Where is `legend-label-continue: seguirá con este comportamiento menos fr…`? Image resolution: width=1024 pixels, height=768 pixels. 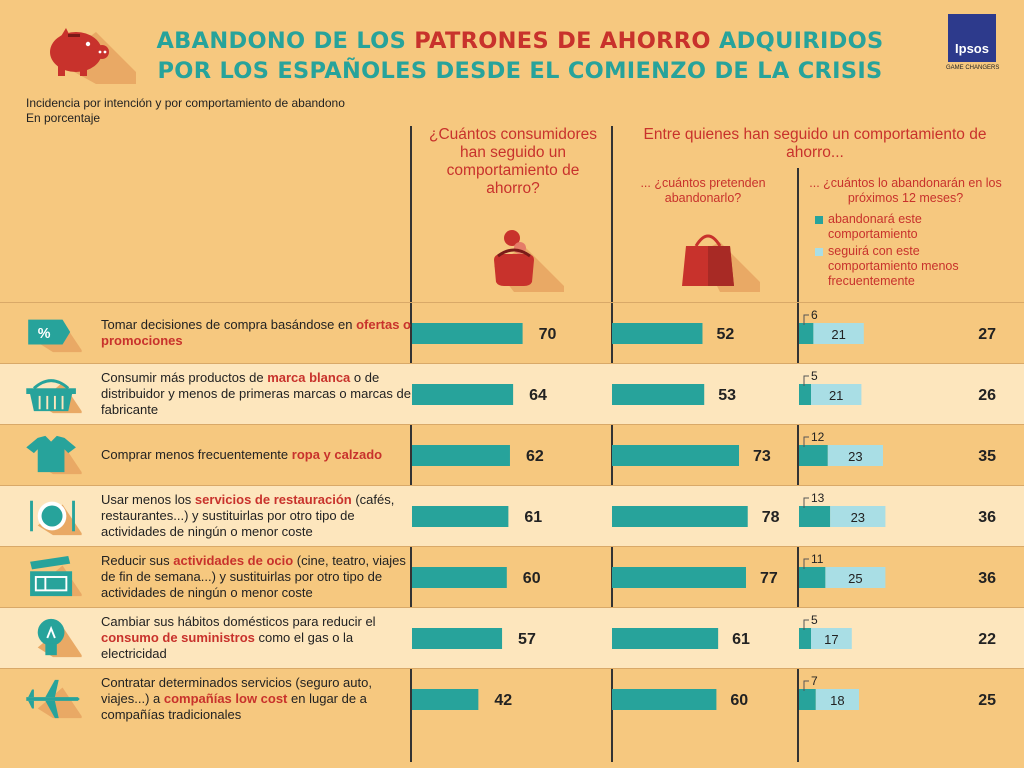 legend-label-continue: seguirá con este comportamiento menos fr… is located at coordinates (893, 266).